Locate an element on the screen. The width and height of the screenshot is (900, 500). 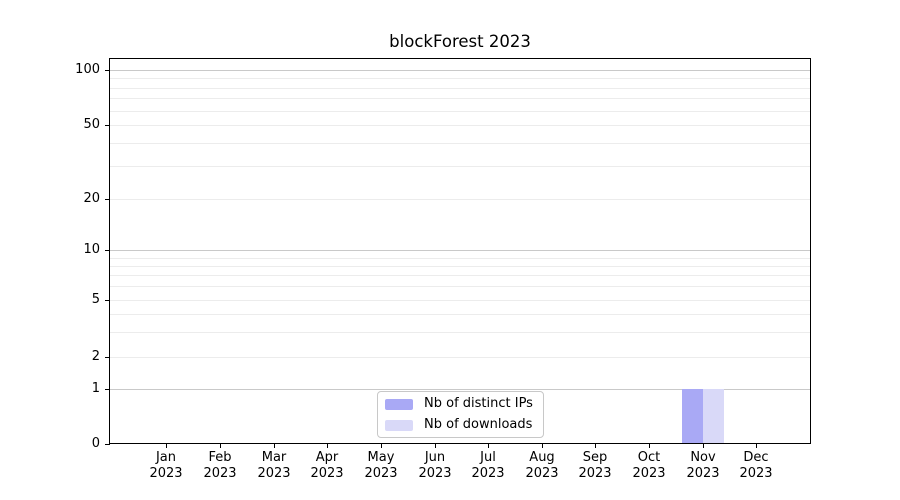
x-tick-label: Jun 2023 is located at coordinates (435, 465).